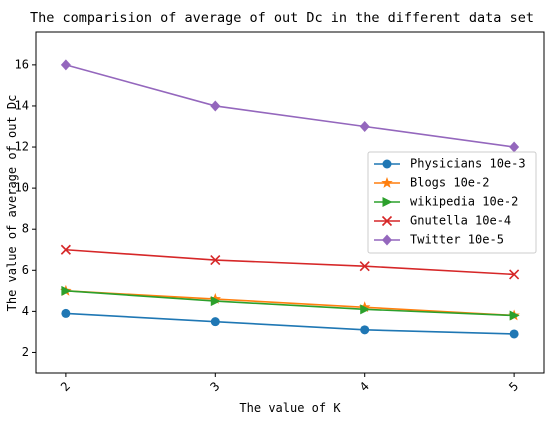 This screenshot has height=424, width=550. I want to click on series-wikipedia, so click(290, 303).